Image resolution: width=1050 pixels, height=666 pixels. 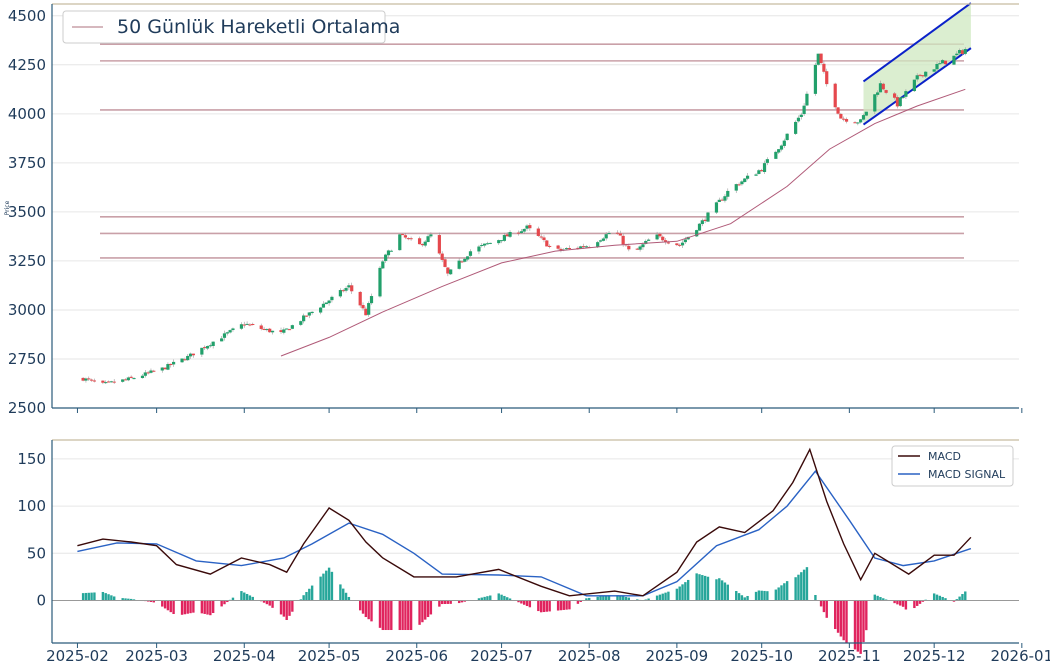 What do you see at coordinates (329, 656) in the screenshot?
I see `x-tick-label: 2025-05` at bounding box center [329, 656].